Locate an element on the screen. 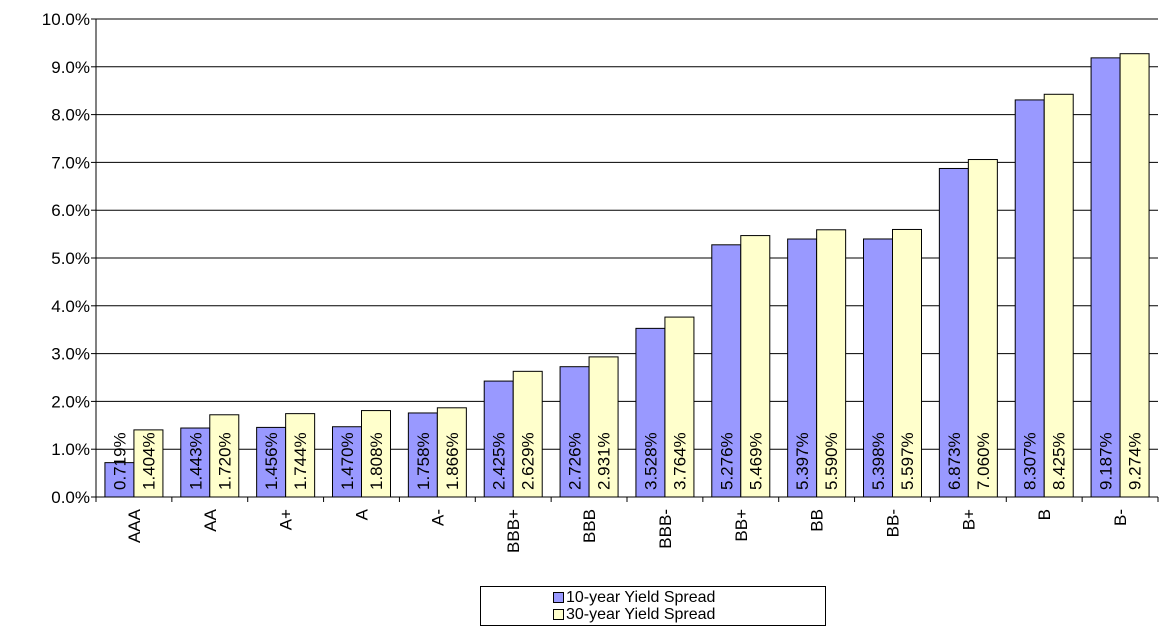 The height and width of the screenshot is (628, 1160). legend-swatch-30-year is located at coordinates (558, 614).